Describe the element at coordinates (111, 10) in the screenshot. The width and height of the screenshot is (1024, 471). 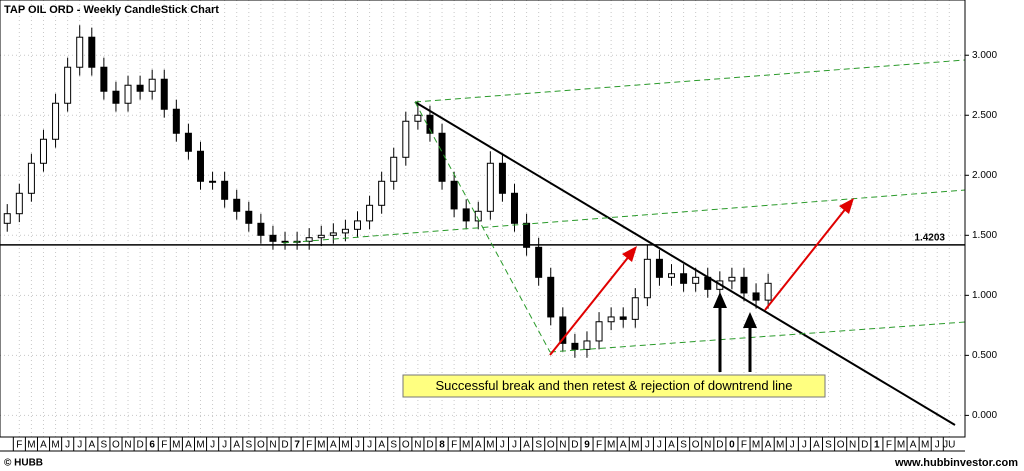
I see `chart-title: TAP OIL ORD - Weekly CandleStick Chart` at that location.